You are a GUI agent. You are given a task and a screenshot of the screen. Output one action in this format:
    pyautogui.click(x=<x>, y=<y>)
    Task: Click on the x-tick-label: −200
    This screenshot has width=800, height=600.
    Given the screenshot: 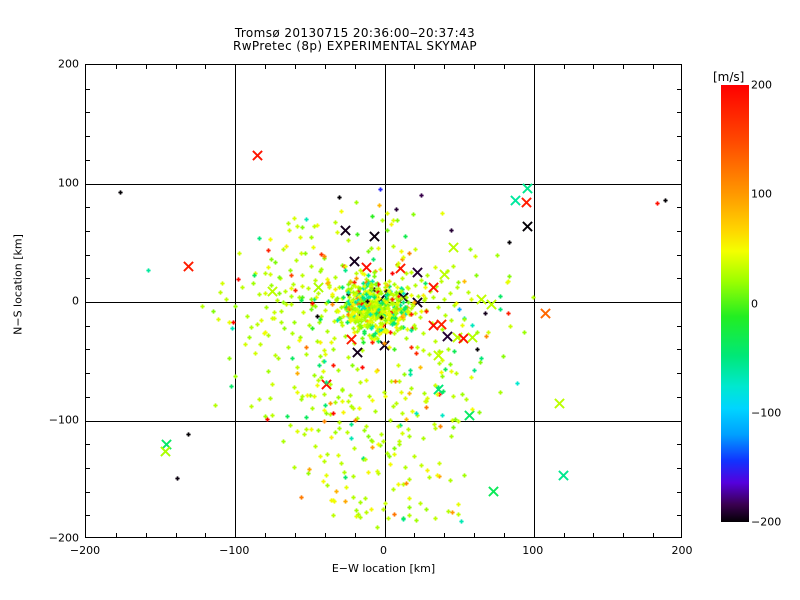 What is the action you would take?
    pyautogui.click(x=85, y=550)
    